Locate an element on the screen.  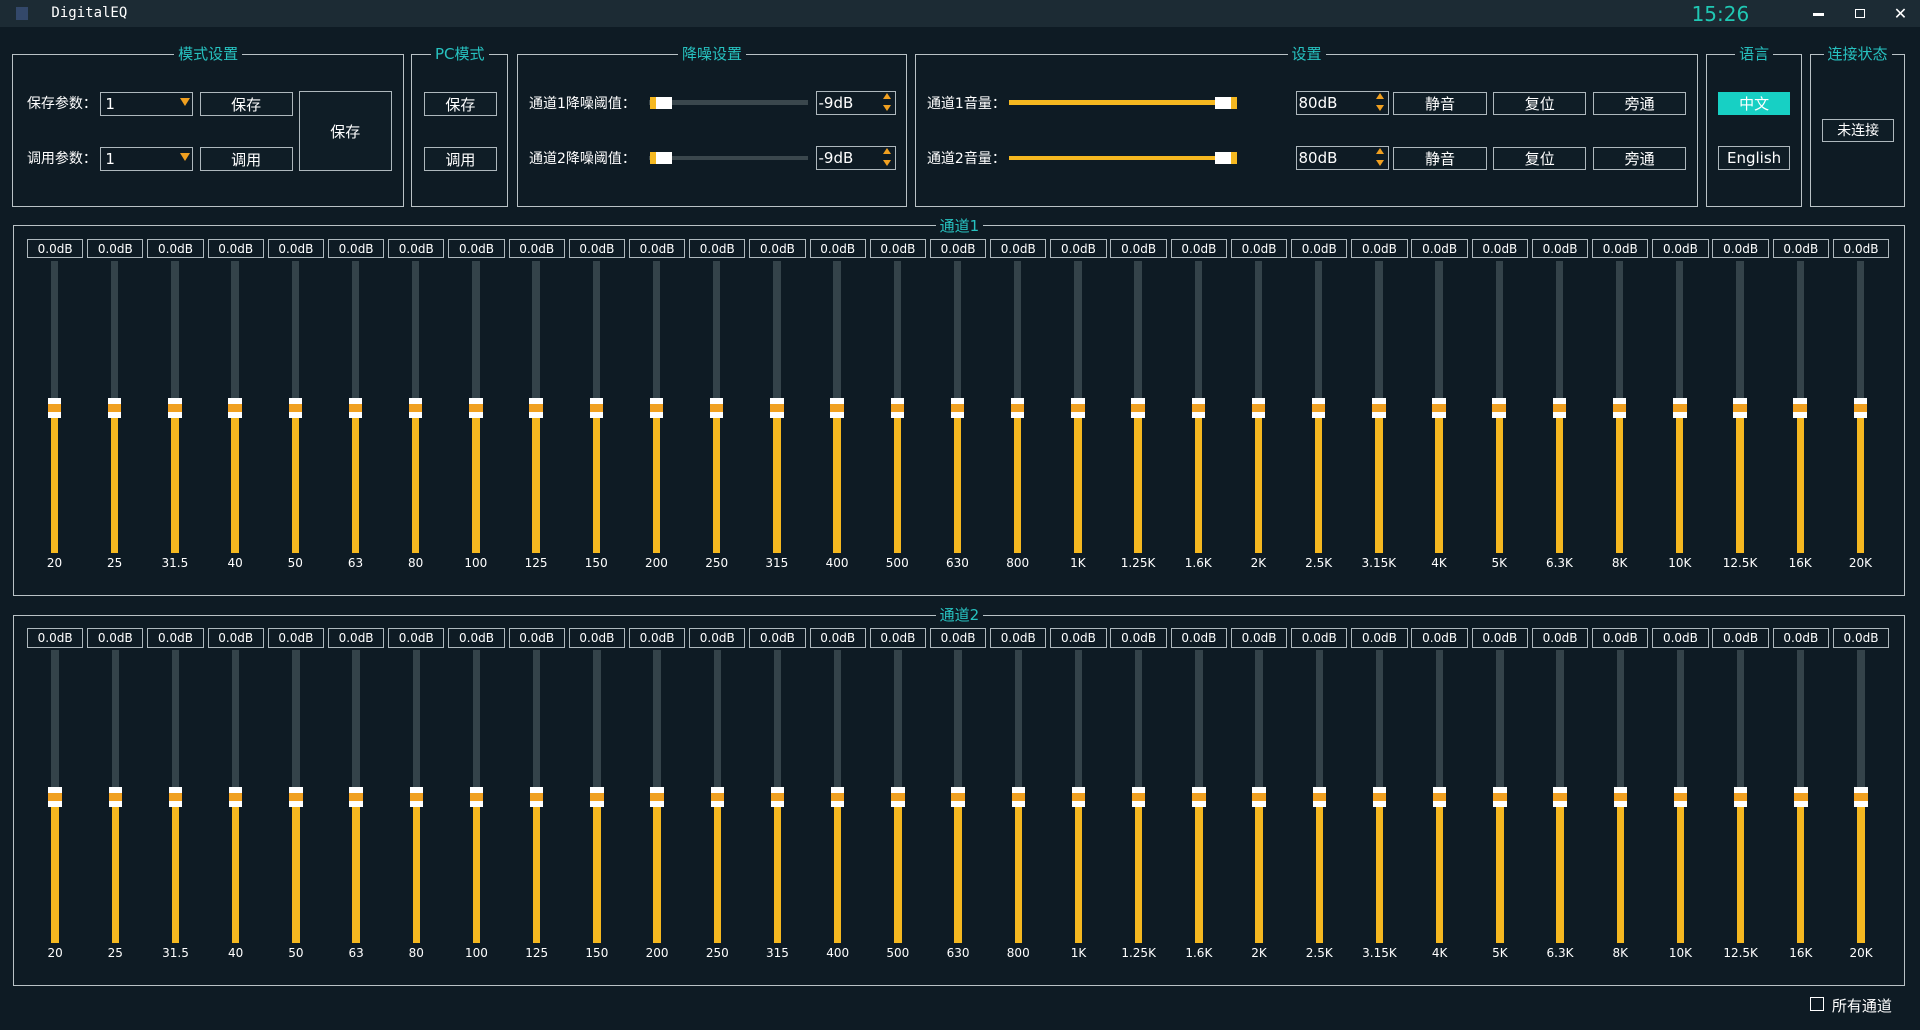
band-label: 1K is located at coordinates (1078, 563).